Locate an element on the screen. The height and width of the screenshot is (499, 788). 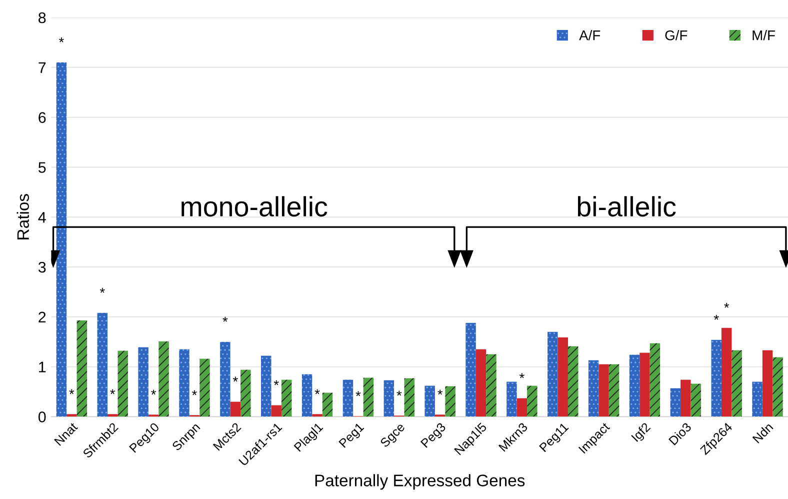
y-tick-label: 6 is located at coordinates (42, 117).